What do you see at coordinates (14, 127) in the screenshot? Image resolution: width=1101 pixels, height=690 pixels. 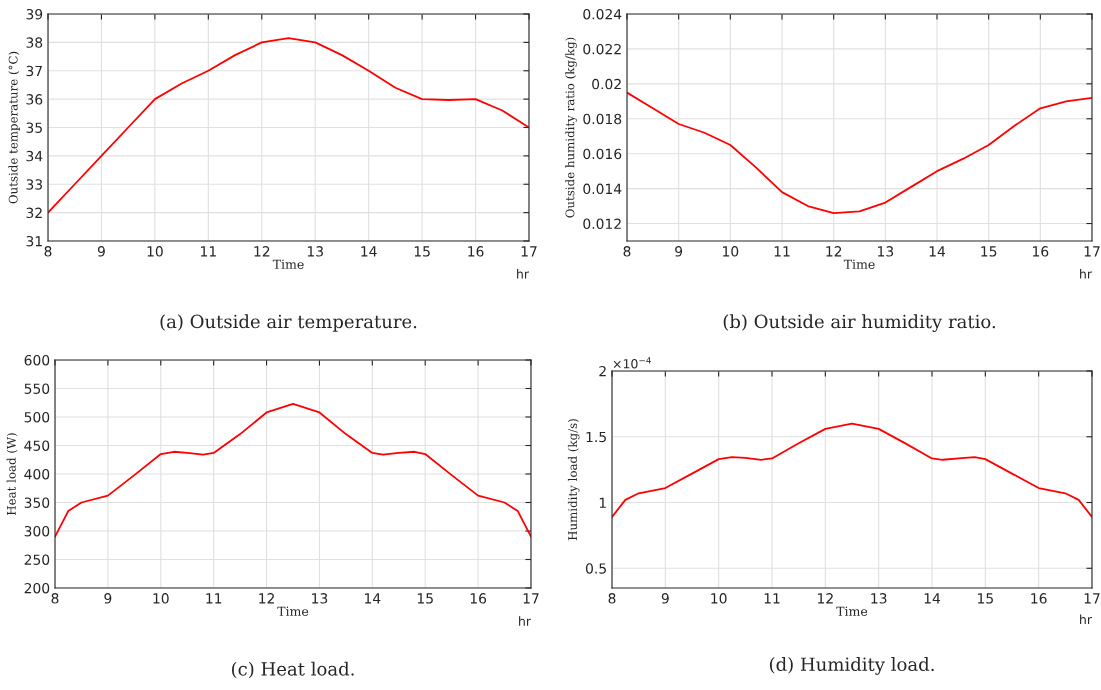 I see `y-axis-title: Outside temperature (°C)` at bounding box center [14, 127].